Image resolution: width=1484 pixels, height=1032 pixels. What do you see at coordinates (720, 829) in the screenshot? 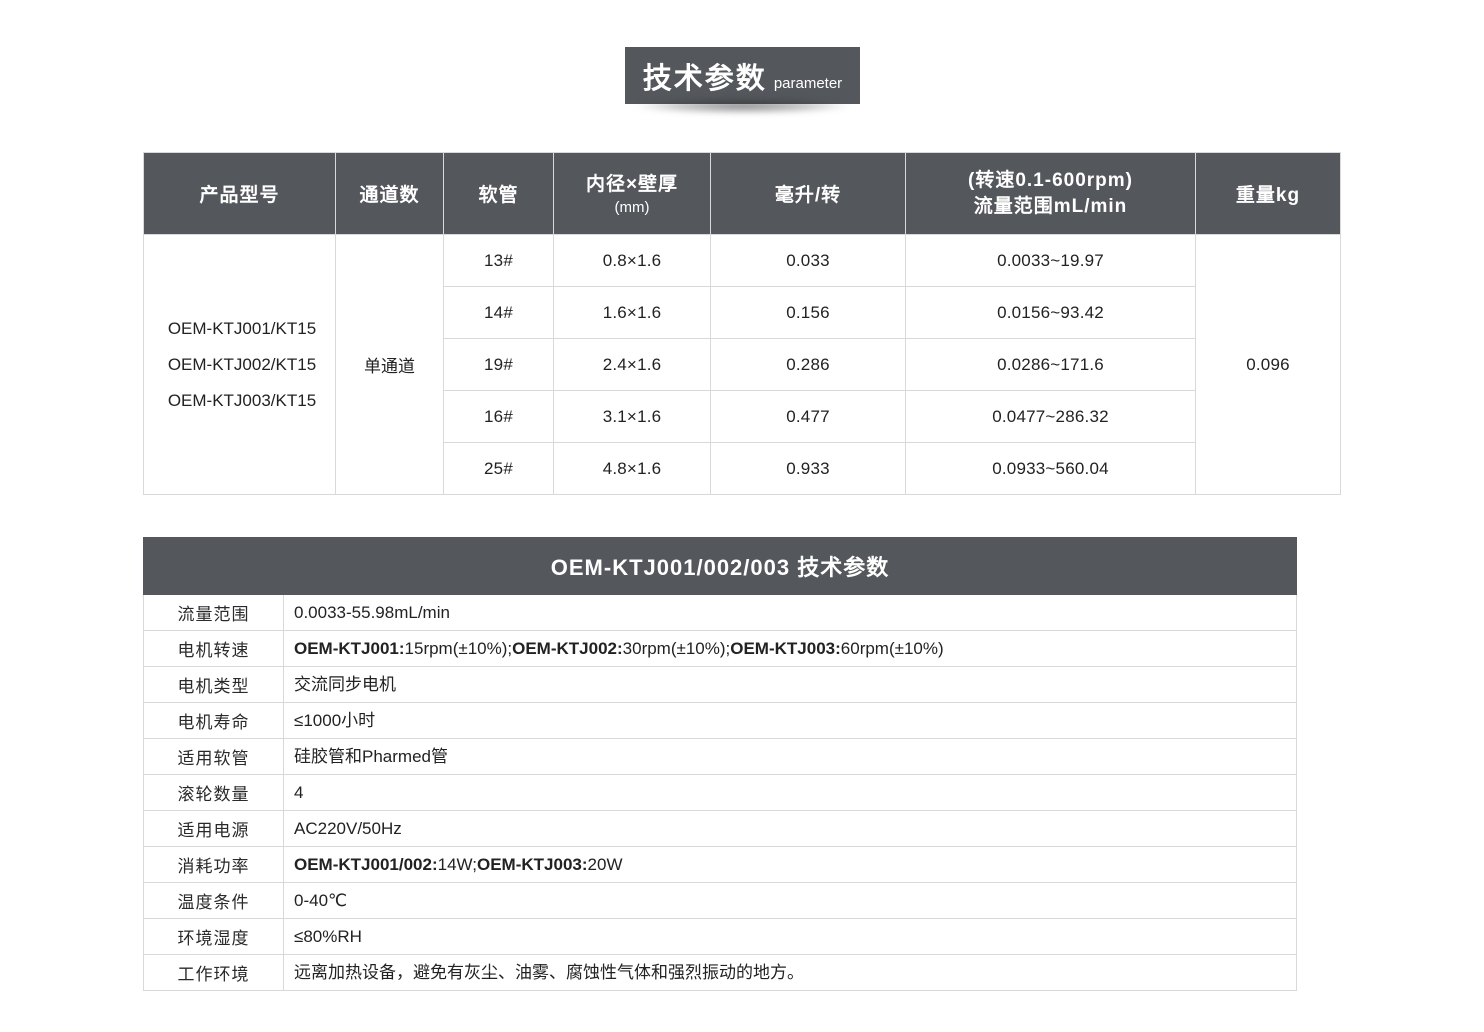
I see `spec-row: 适用电源 AC220V/50Hz` at bounding box center [720, 829].